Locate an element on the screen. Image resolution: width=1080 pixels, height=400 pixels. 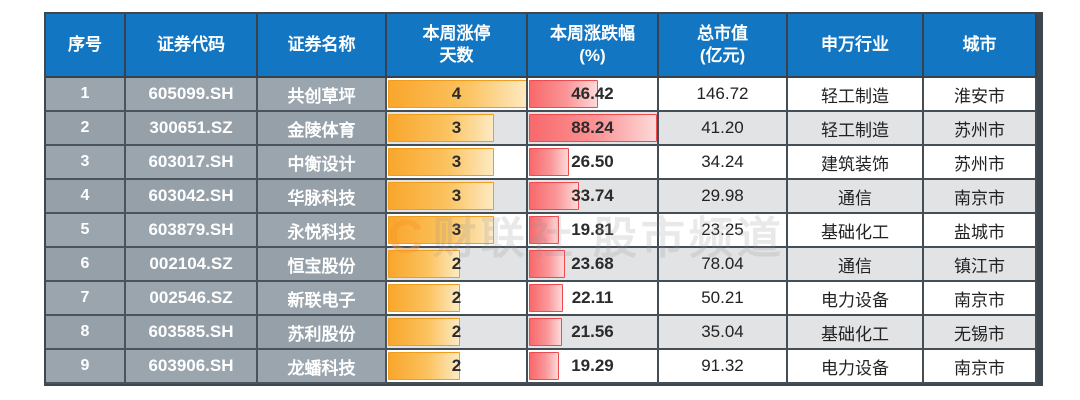
cell-change: 23.68 is located at coordinates (593, 265).